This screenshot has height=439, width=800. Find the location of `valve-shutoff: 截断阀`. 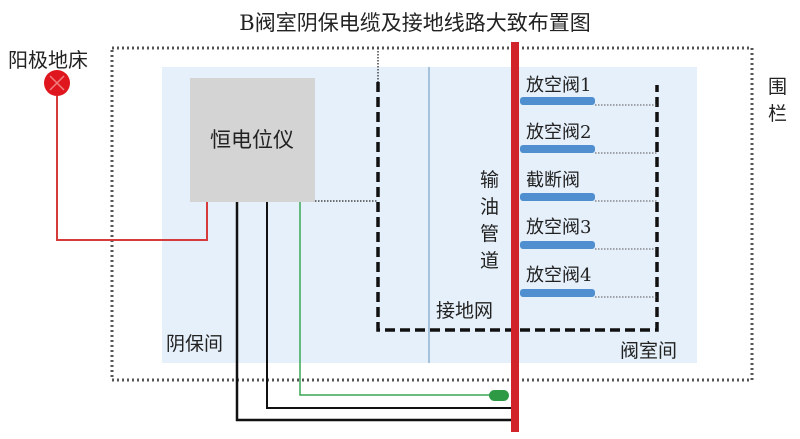

valve-shutoff: 截断阀 is located at coordinates (588, 186).